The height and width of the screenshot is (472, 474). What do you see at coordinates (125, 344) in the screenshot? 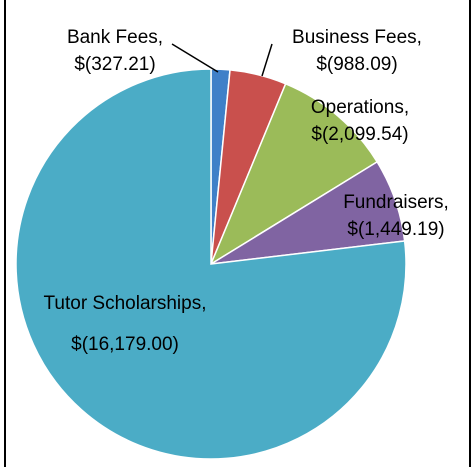
I see `data-label-value: $(16,179.00)` at bounding box center [125, 344].